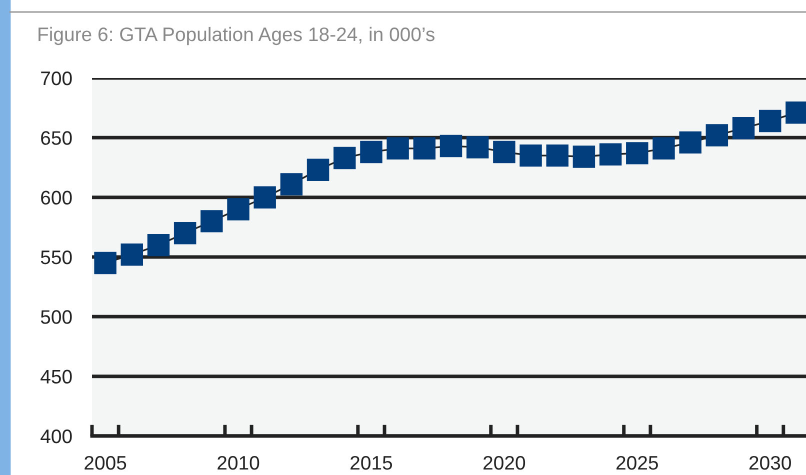 The image size is (806, 475). I want to click on x-tick-label: 2020, so click(505, 463).